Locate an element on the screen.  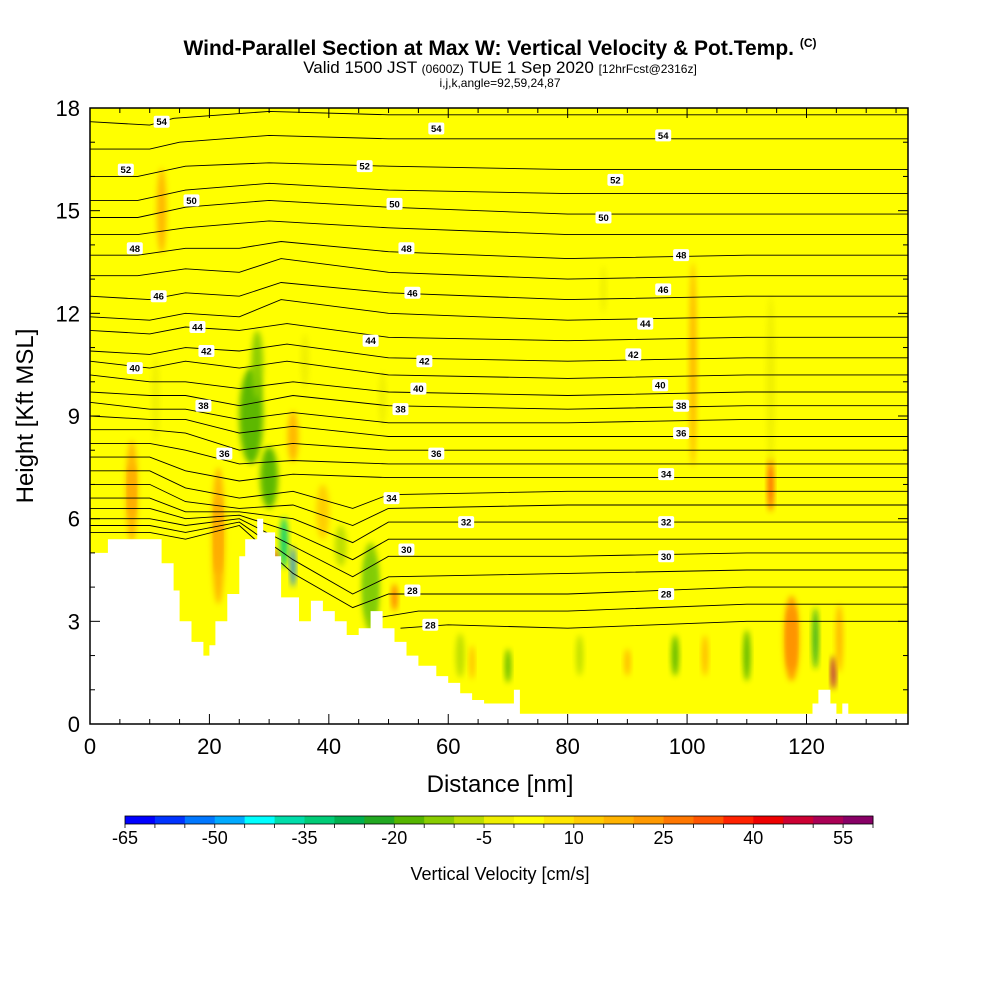
x-tick-label: 60 is located at coordinates (448, 746).